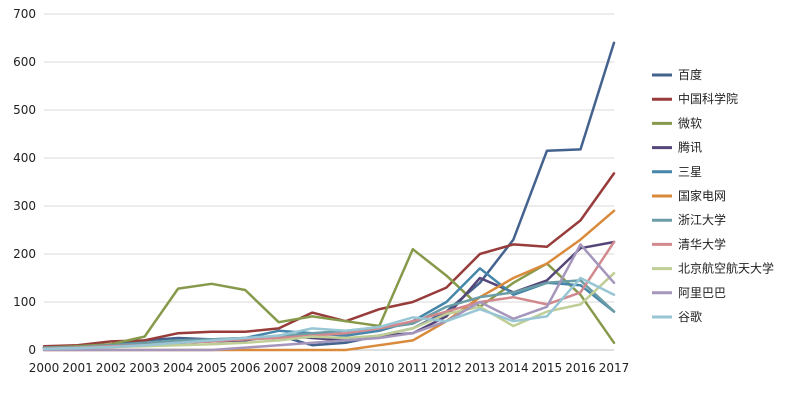 This screenshot has height=406, width=800. What do you see at coordinates (345, 368) in the screenshot?
I see `x-tick-label: 2009` at bounding box center [345, 368].